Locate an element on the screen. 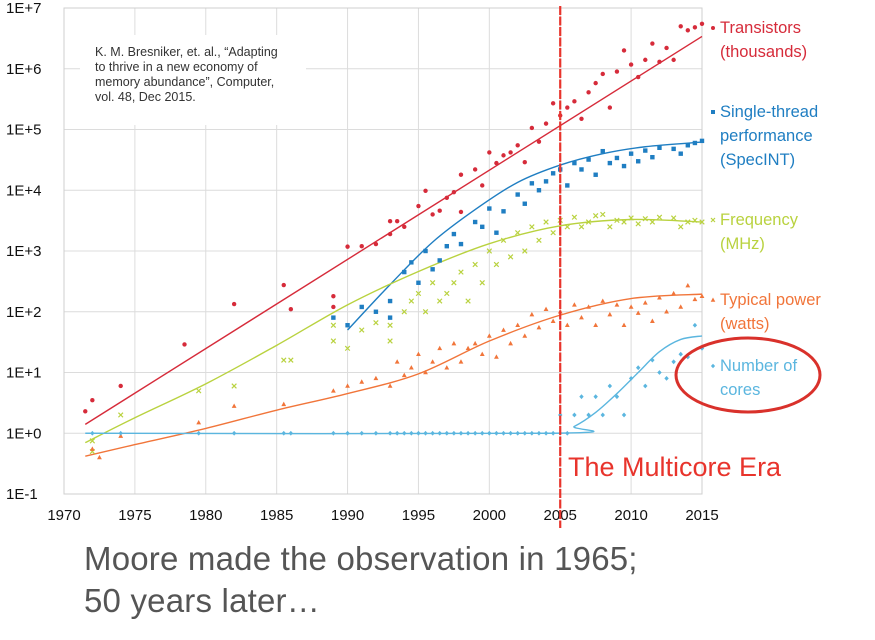  legend-label: cores is located at coordinates (740, 390).